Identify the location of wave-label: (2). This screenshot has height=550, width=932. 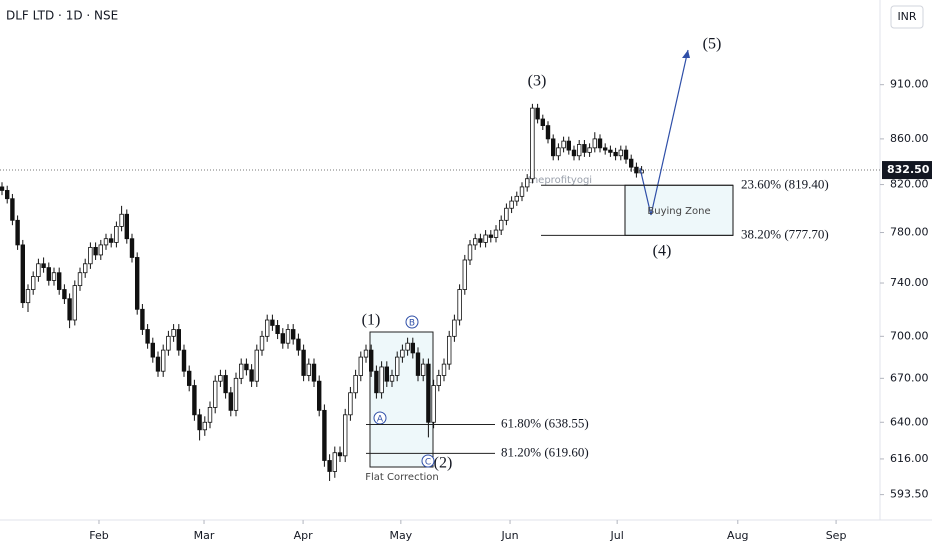
(443, 463).